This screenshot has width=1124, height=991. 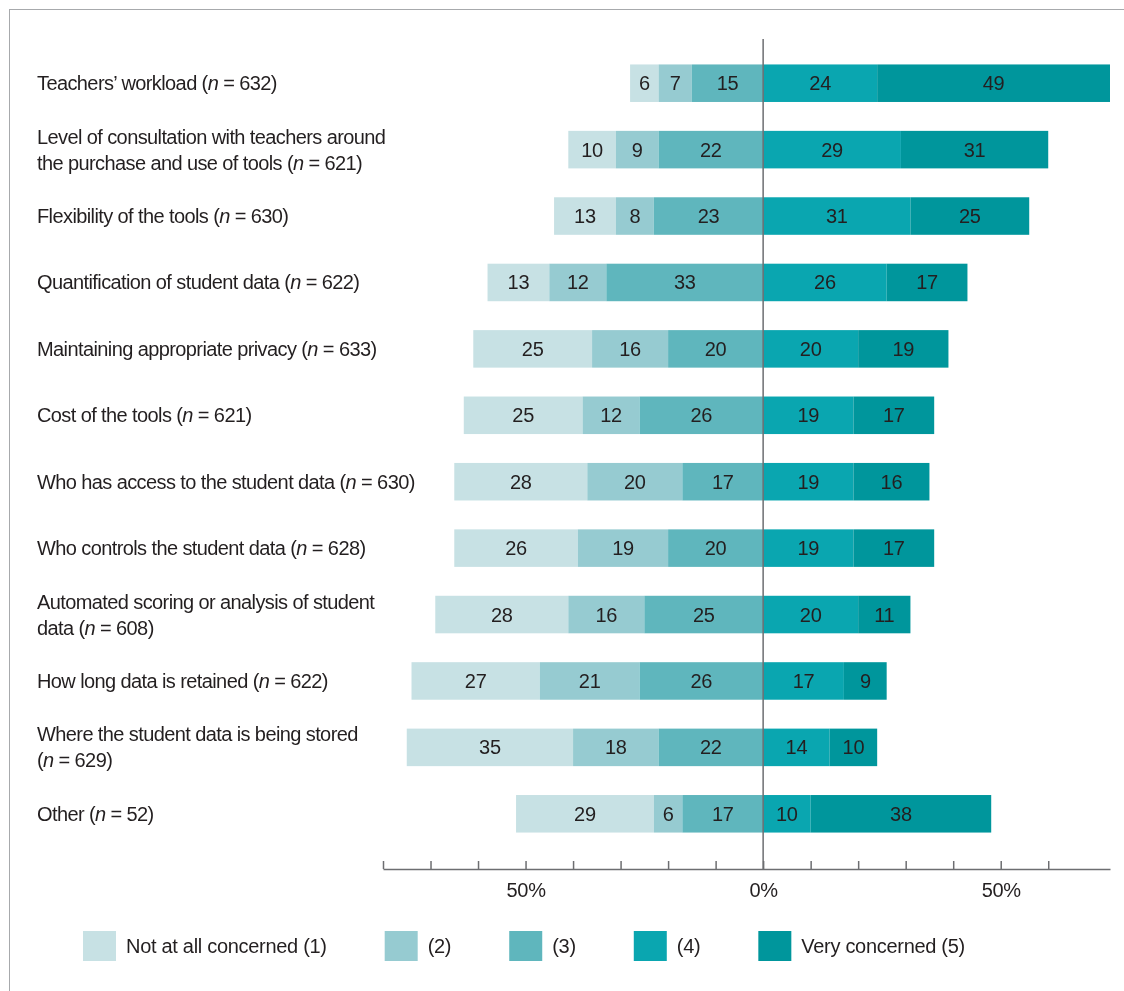 I want to click on y-tick-label: How long data is retained (n = 622), so click(x=182, y=680).